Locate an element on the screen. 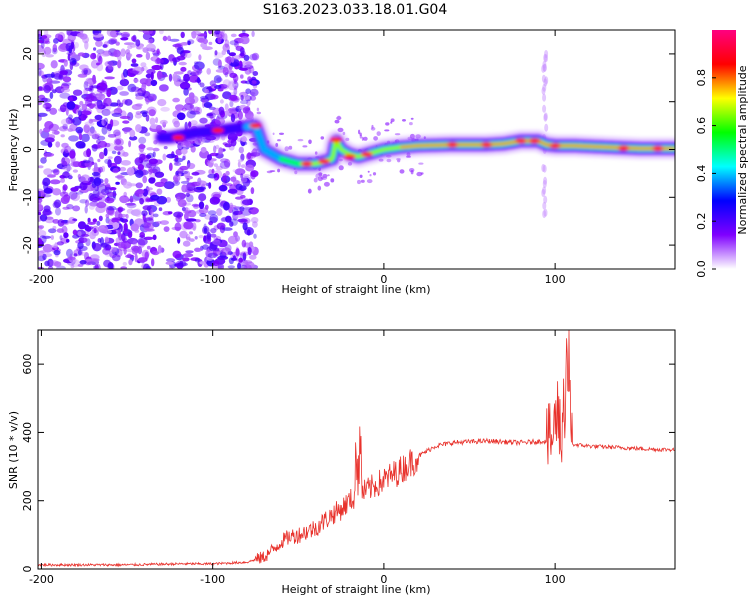 The width and height of the screenshot is (750, 600). colorbar-tick-label: 0.6 is located at coordinates (701, 126).